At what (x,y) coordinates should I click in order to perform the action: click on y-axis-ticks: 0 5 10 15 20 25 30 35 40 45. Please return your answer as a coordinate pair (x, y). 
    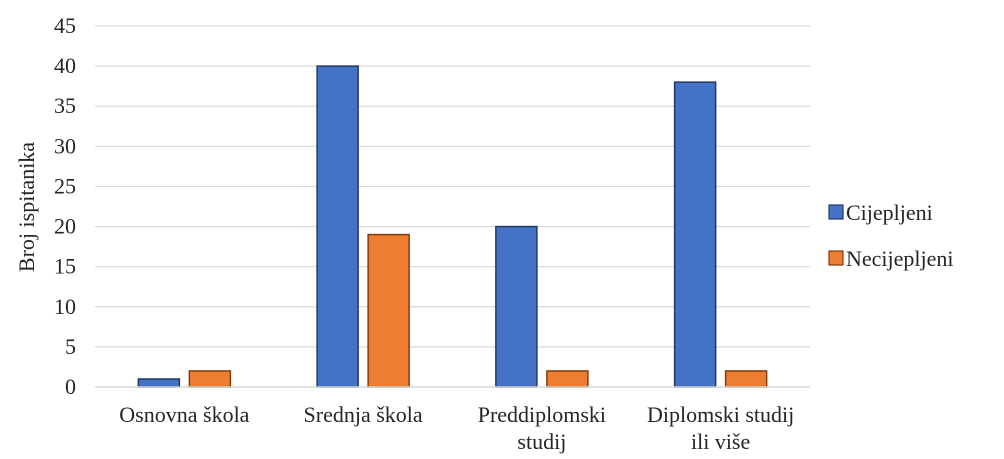
    Looking at the image, I should click on (65, 206).